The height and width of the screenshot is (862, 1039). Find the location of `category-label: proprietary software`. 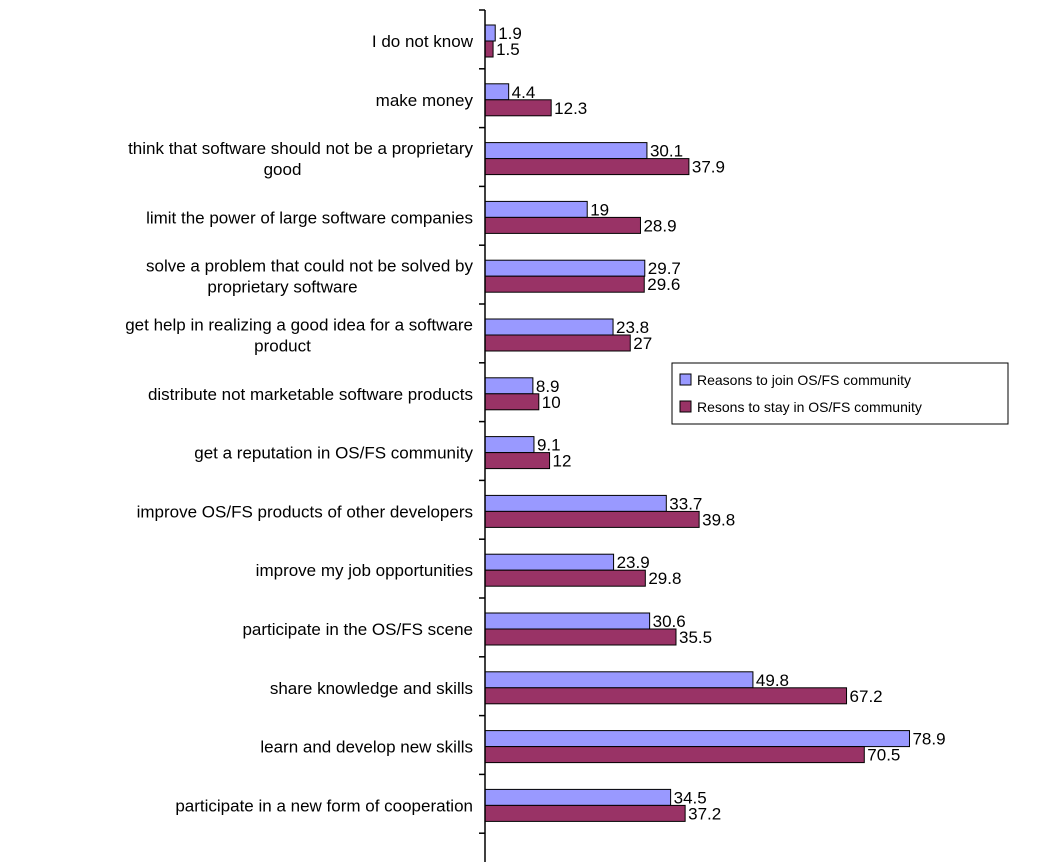

category-label: proprietary software is located at coordinates (282, 287).